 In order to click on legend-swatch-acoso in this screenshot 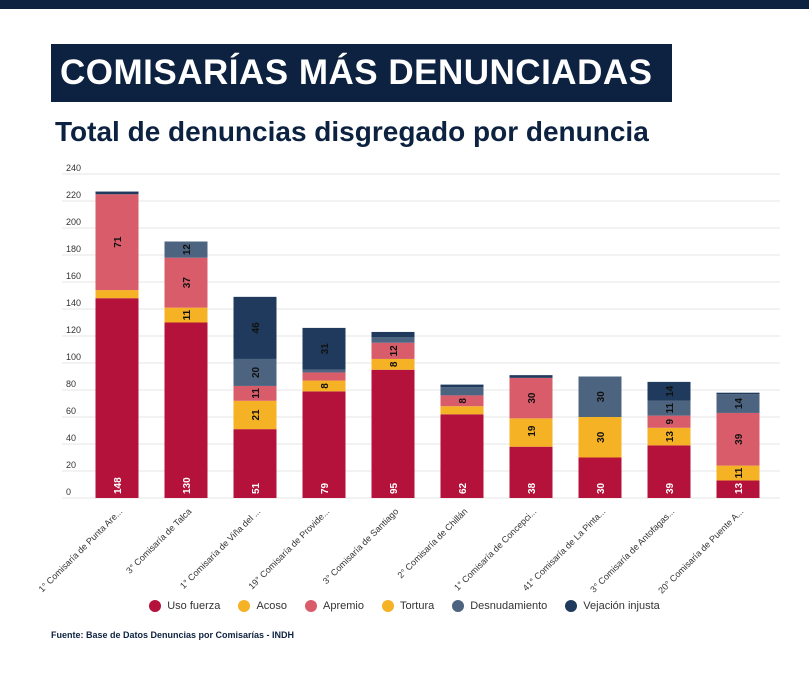, I will do `click(244, 606)`.